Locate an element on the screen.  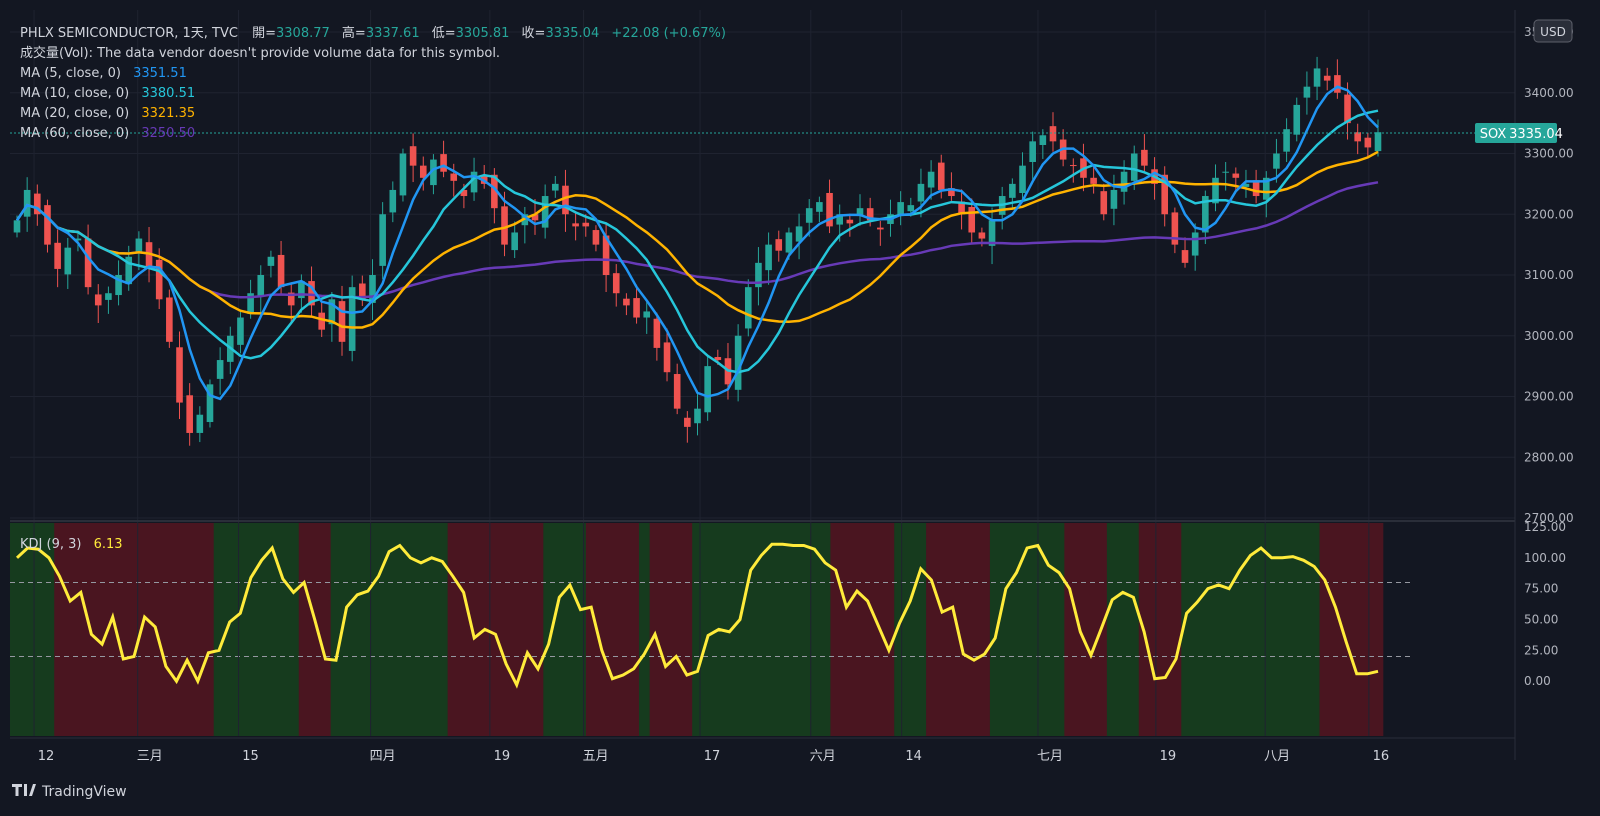
currency-button: USD is located at coordinates (1553, 31).